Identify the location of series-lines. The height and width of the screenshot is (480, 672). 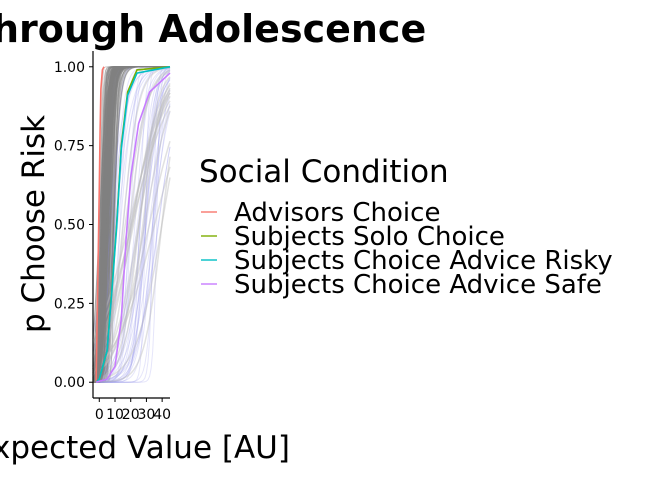
(133, 224).